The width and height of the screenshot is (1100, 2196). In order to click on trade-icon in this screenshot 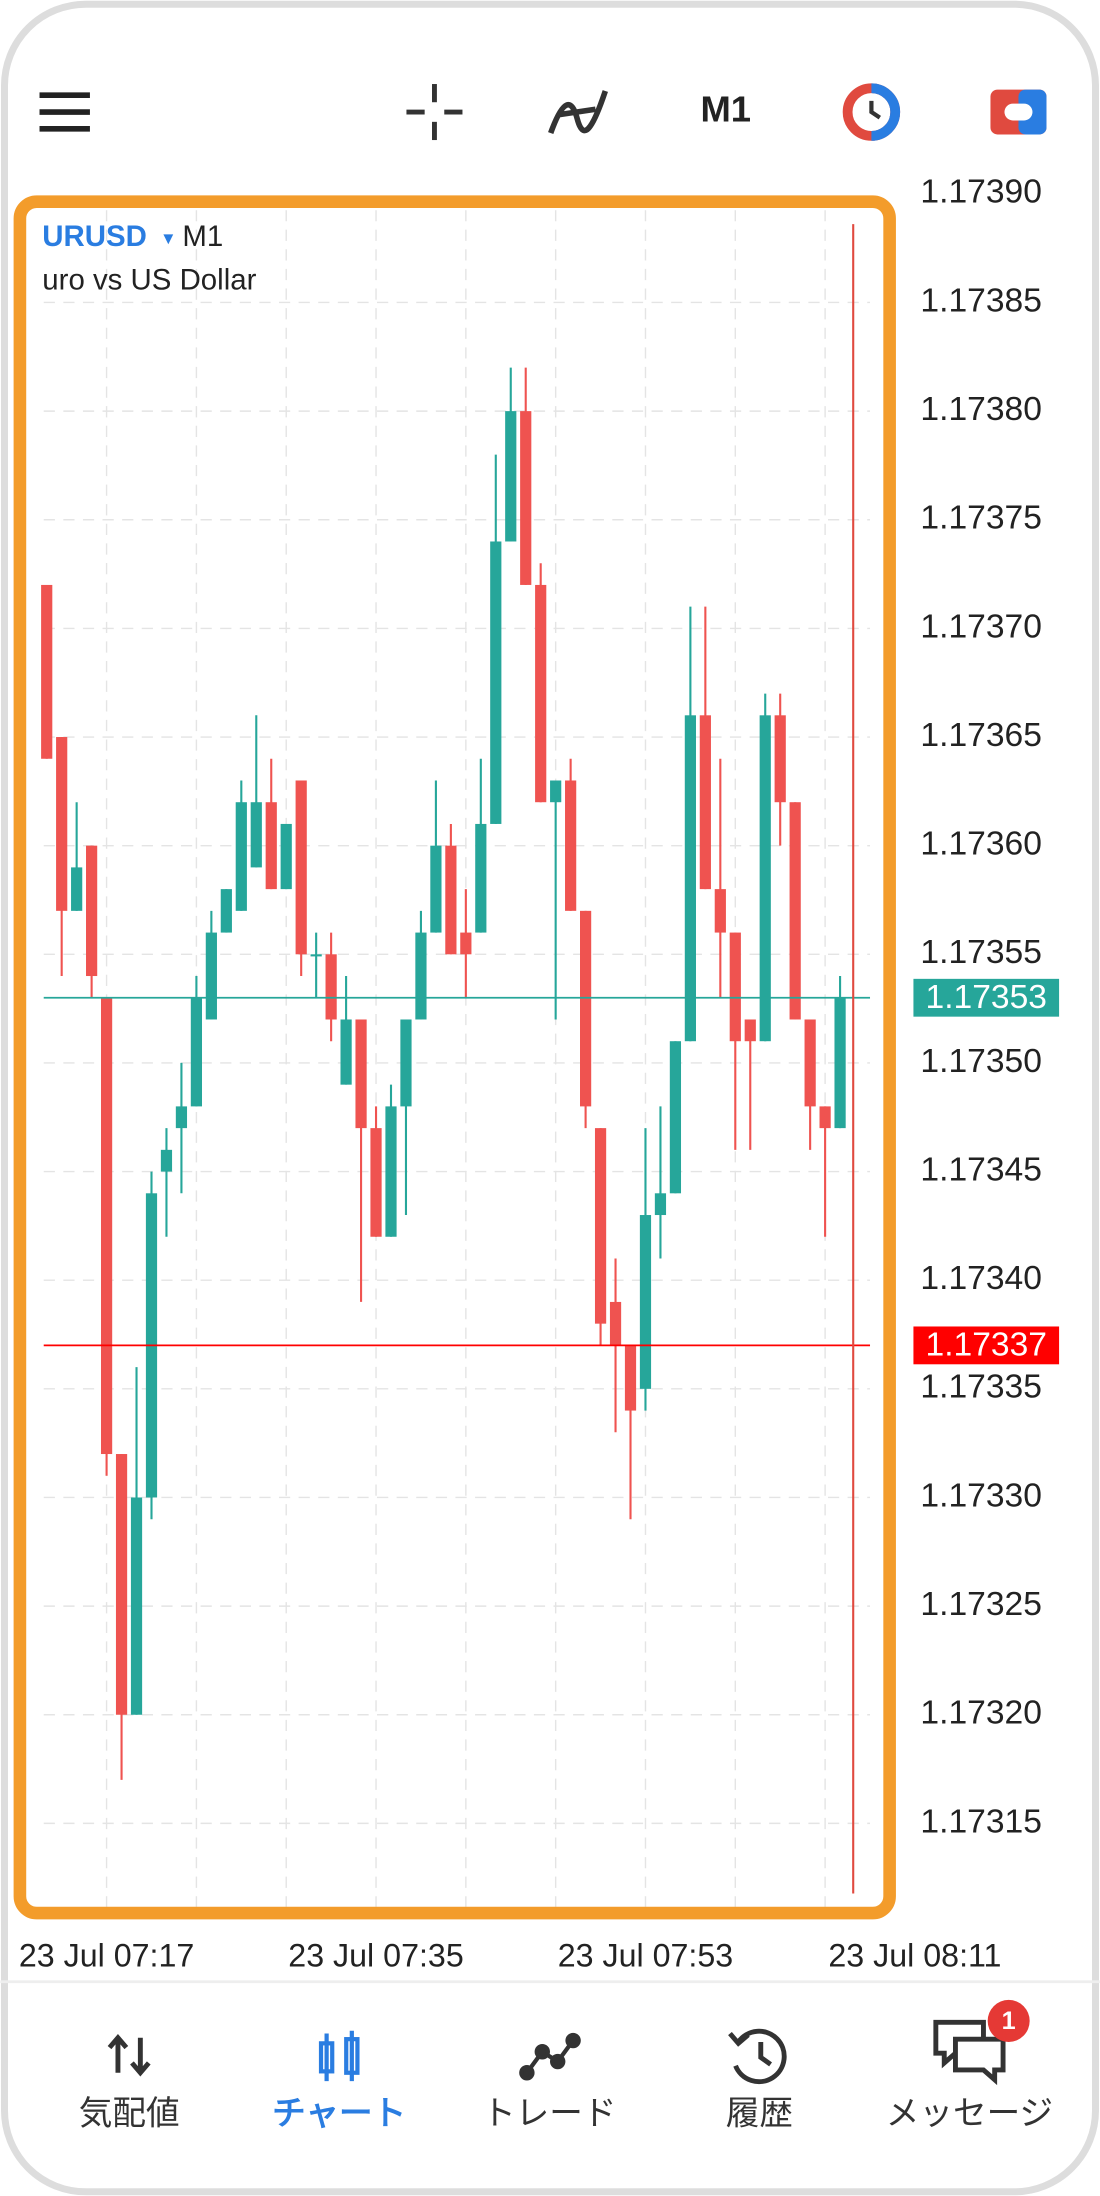, I will do `click(550, 2056)`.